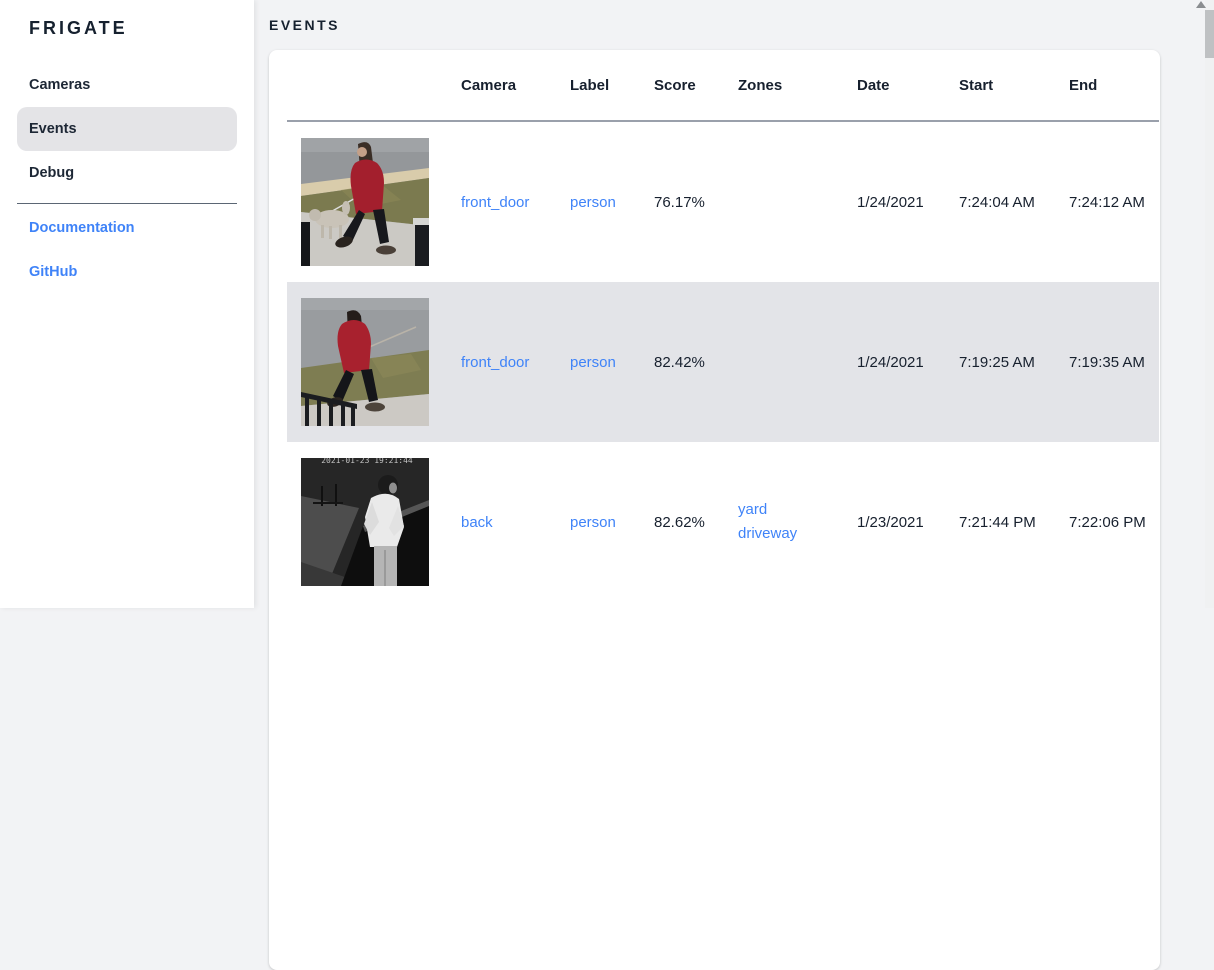 The height and width of the screenshot is (970, 1214). I want to click on sidebar-divider, so click(127, 203).